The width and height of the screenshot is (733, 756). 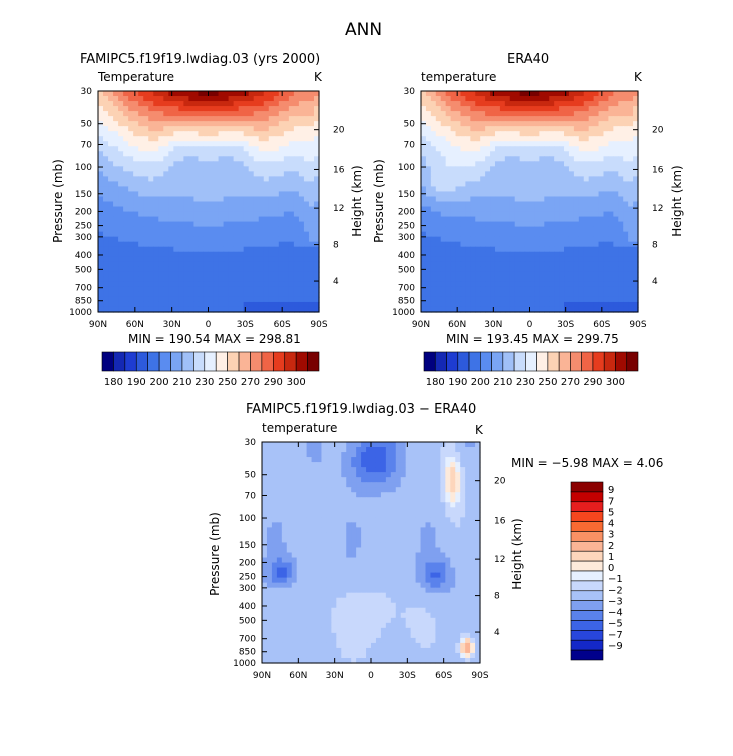 I want to click on x-tick-label: 30S, so click(x=565, y=325).